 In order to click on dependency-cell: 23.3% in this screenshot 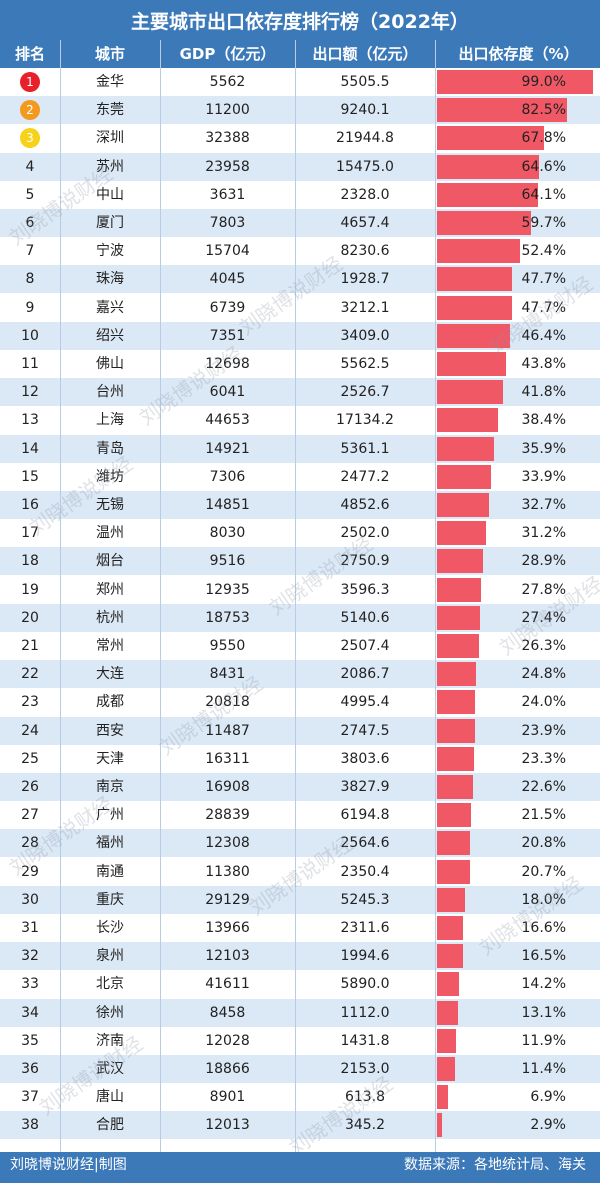, I will do `click(515, 759)`.